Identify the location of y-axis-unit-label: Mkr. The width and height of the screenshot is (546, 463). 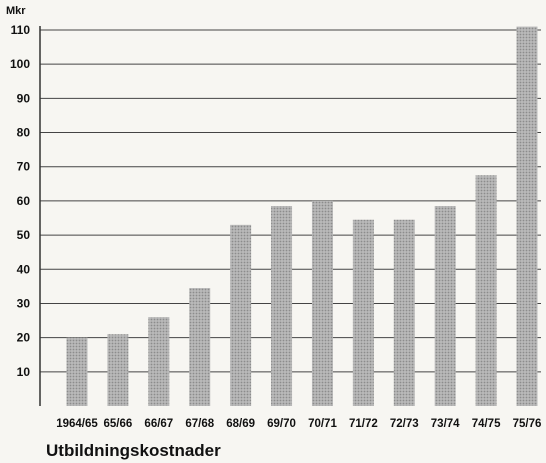
(16, 11).